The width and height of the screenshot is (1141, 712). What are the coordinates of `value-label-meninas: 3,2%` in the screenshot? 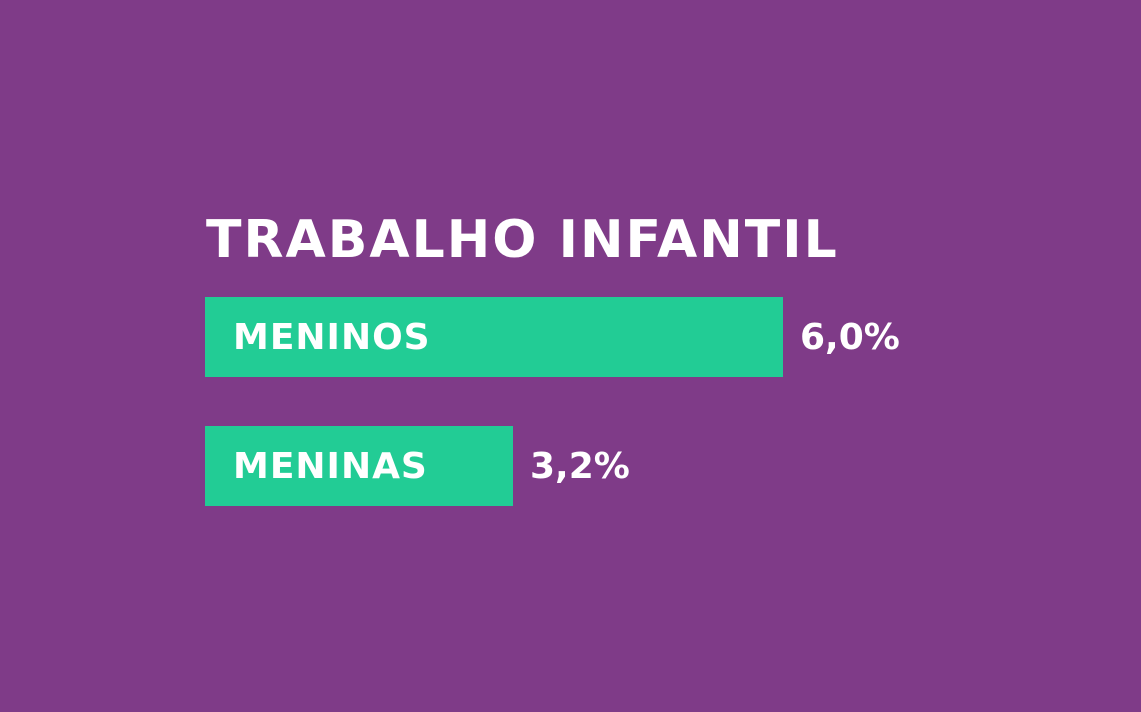 It's located at (580, 466).